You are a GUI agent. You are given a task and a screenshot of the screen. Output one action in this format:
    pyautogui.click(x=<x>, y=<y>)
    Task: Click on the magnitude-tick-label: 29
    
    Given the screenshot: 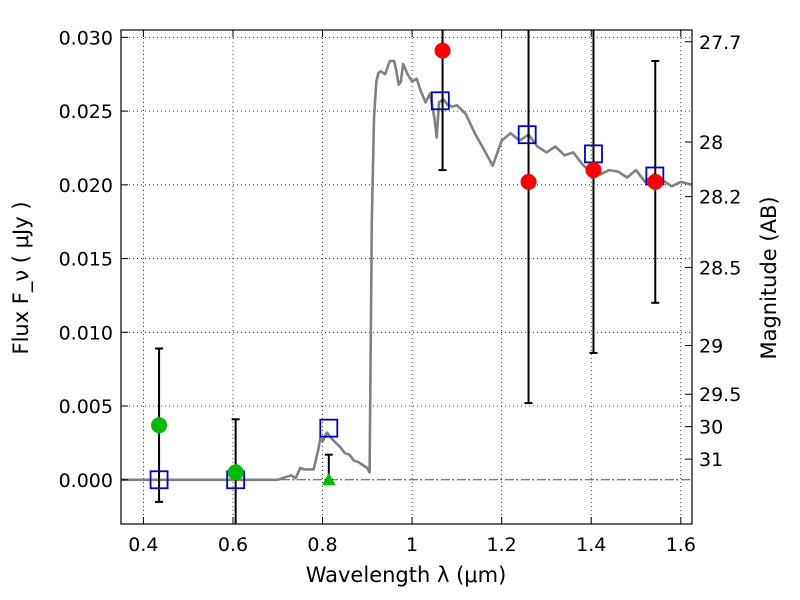 What is the action you would take?
    pyautogui.click(x=711, y=347)
    